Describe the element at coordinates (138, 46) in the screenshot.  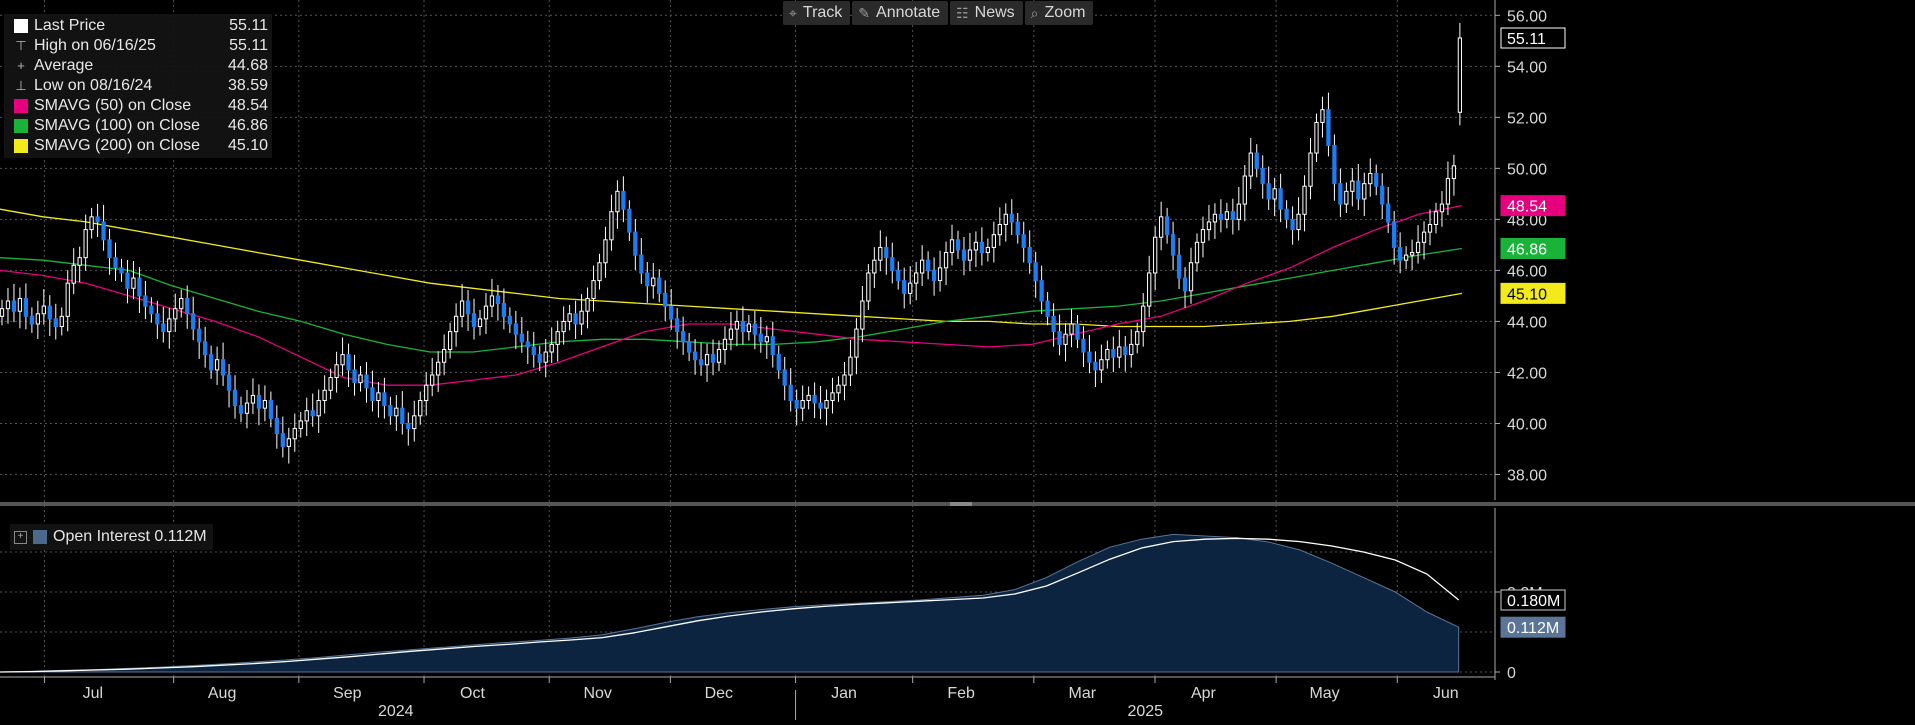
I see `legend-row: ⊤ High on 06/16/25 55.11` at that location.